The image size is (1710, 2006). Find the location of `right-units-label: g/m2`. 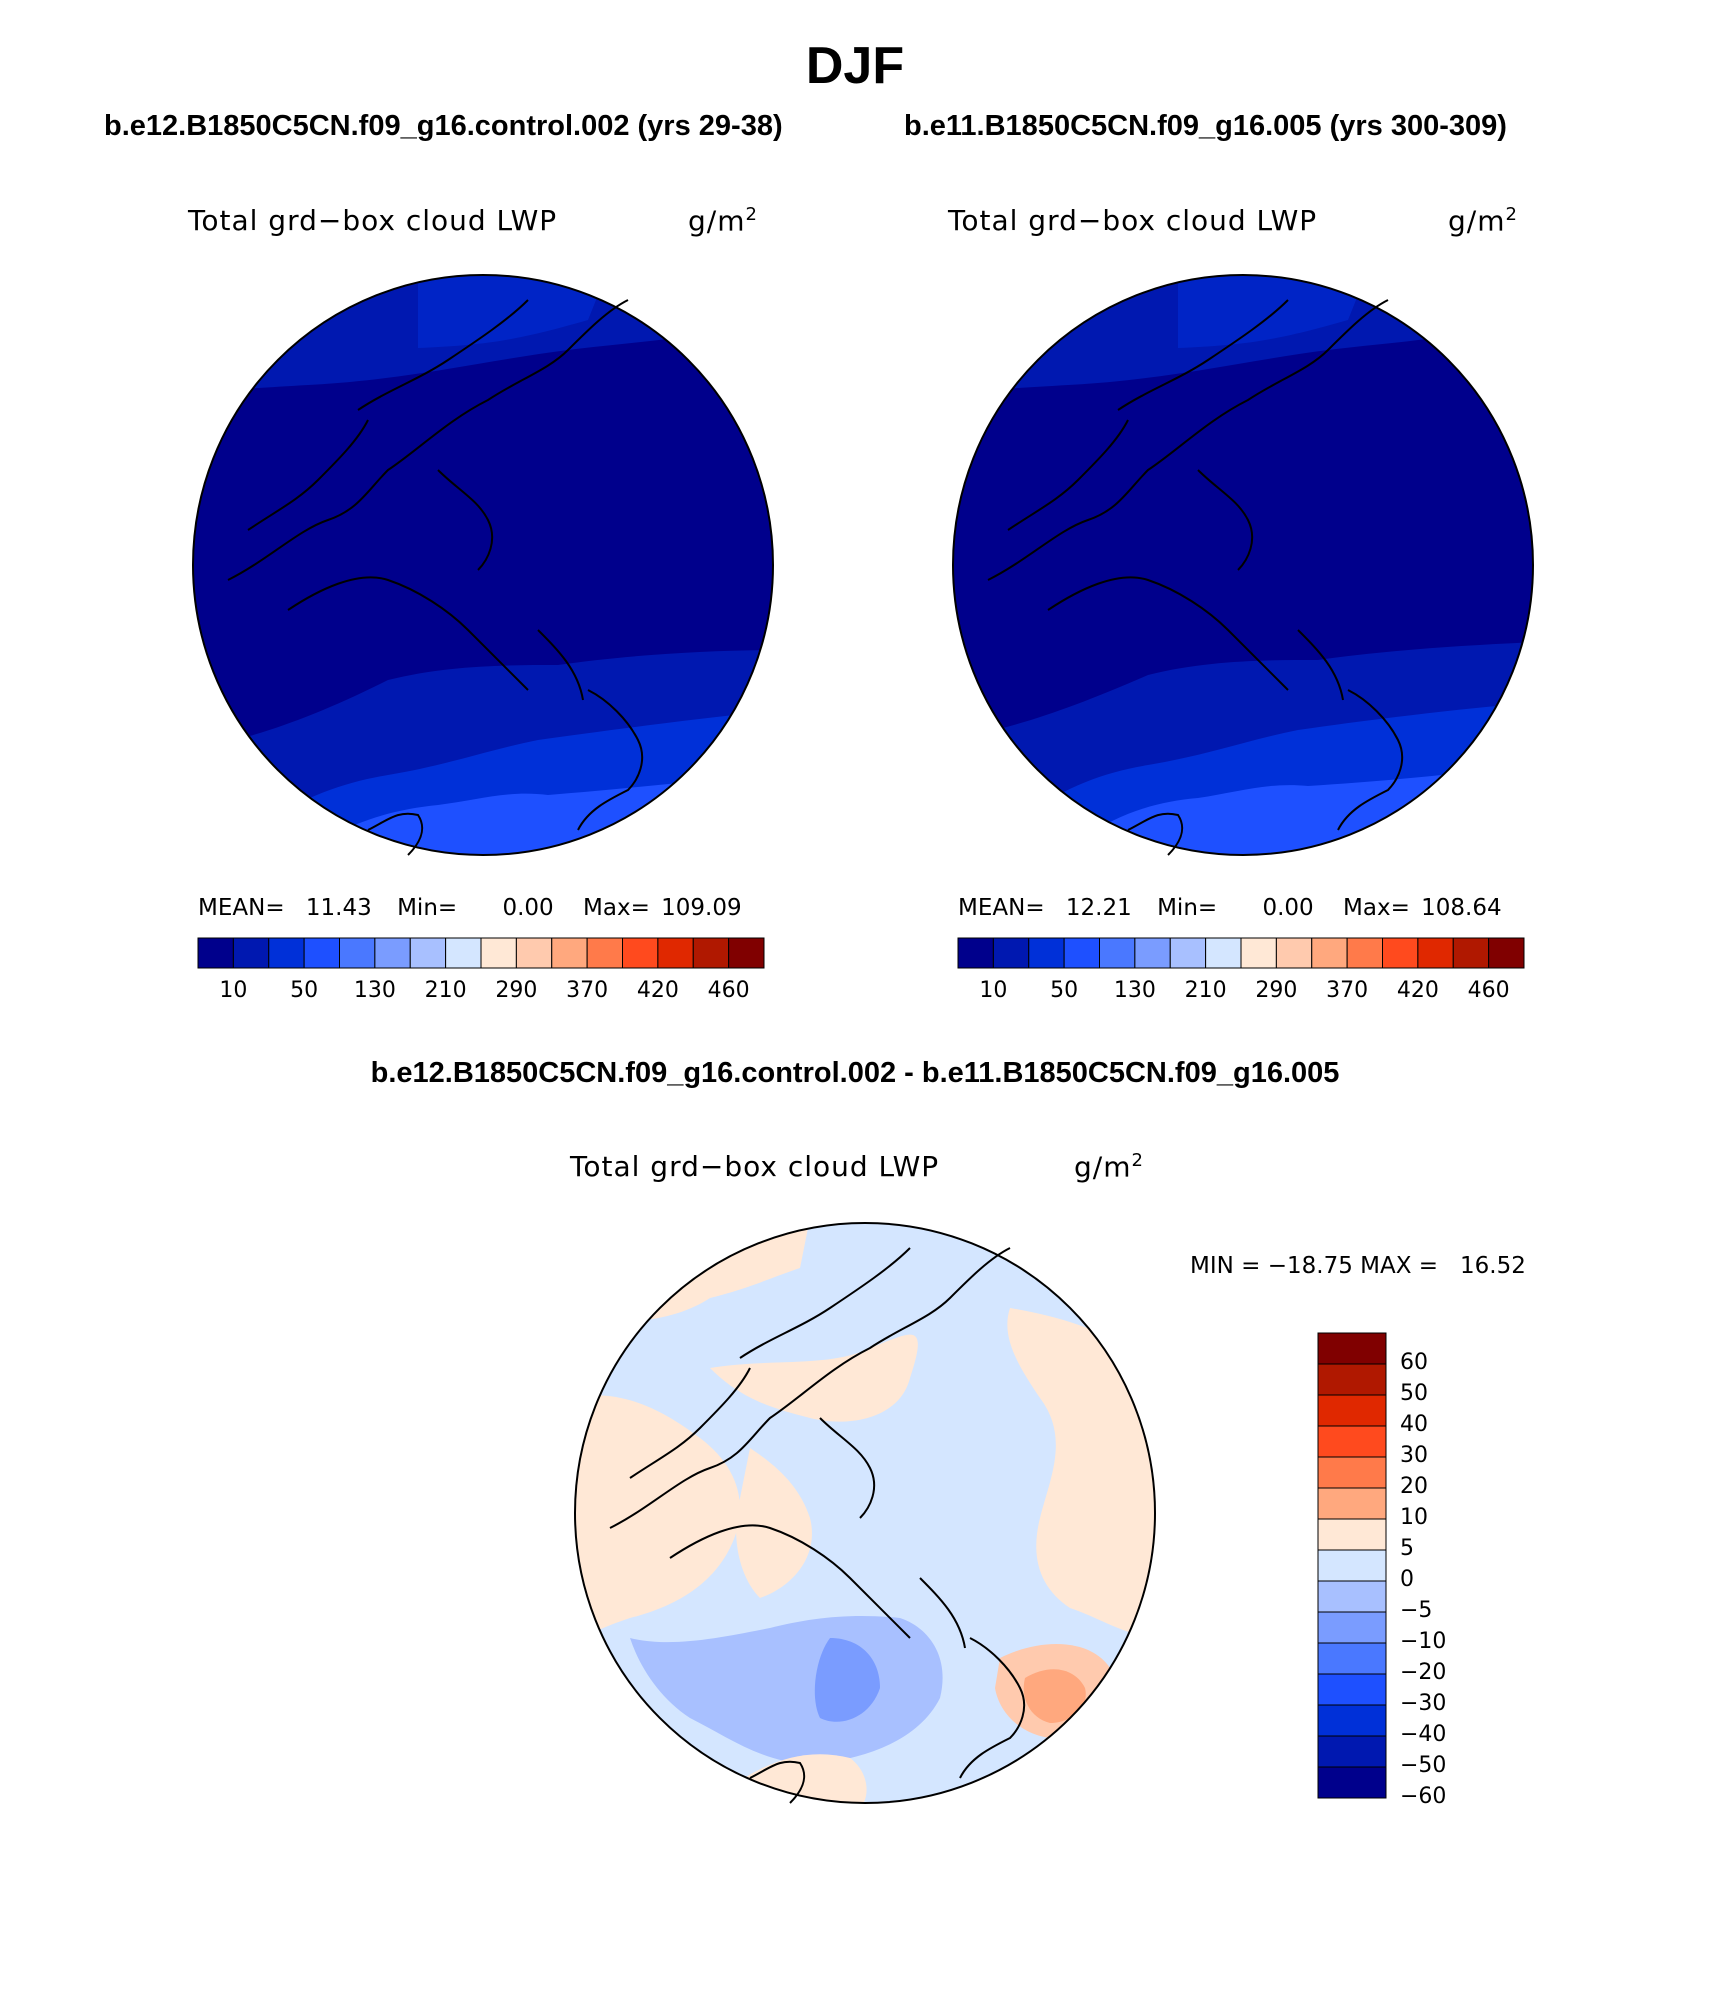

right-units-label: g/m2 is located at coordinates (1483, 220).